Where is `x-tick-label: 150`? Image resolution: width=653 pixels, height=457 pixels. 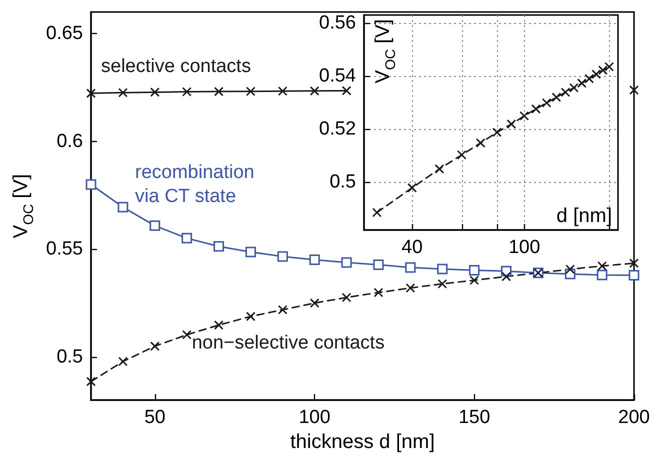
x-tick-label: 150 is located at coordinates (474, 417).